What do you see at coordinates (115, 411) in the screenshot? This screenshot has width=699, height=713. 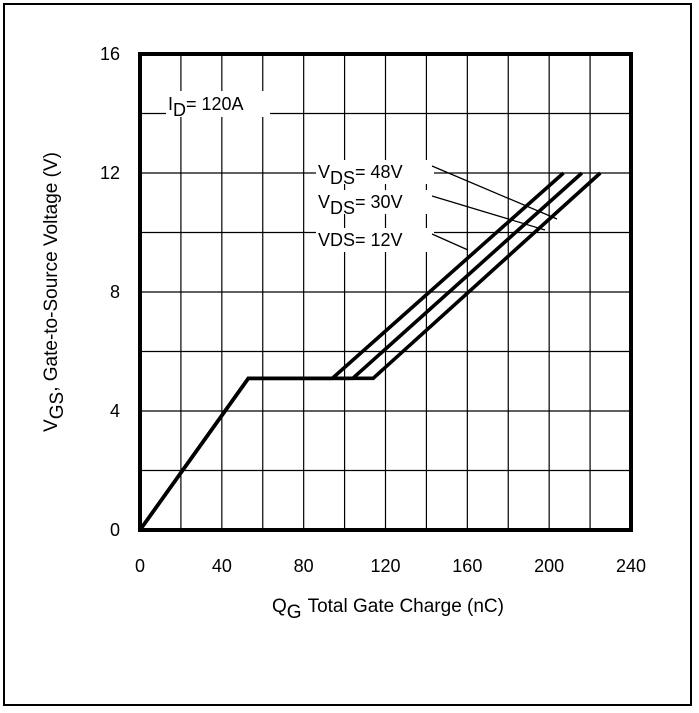 I see `y-tick-label: 4` at bounding box center [115, 411].